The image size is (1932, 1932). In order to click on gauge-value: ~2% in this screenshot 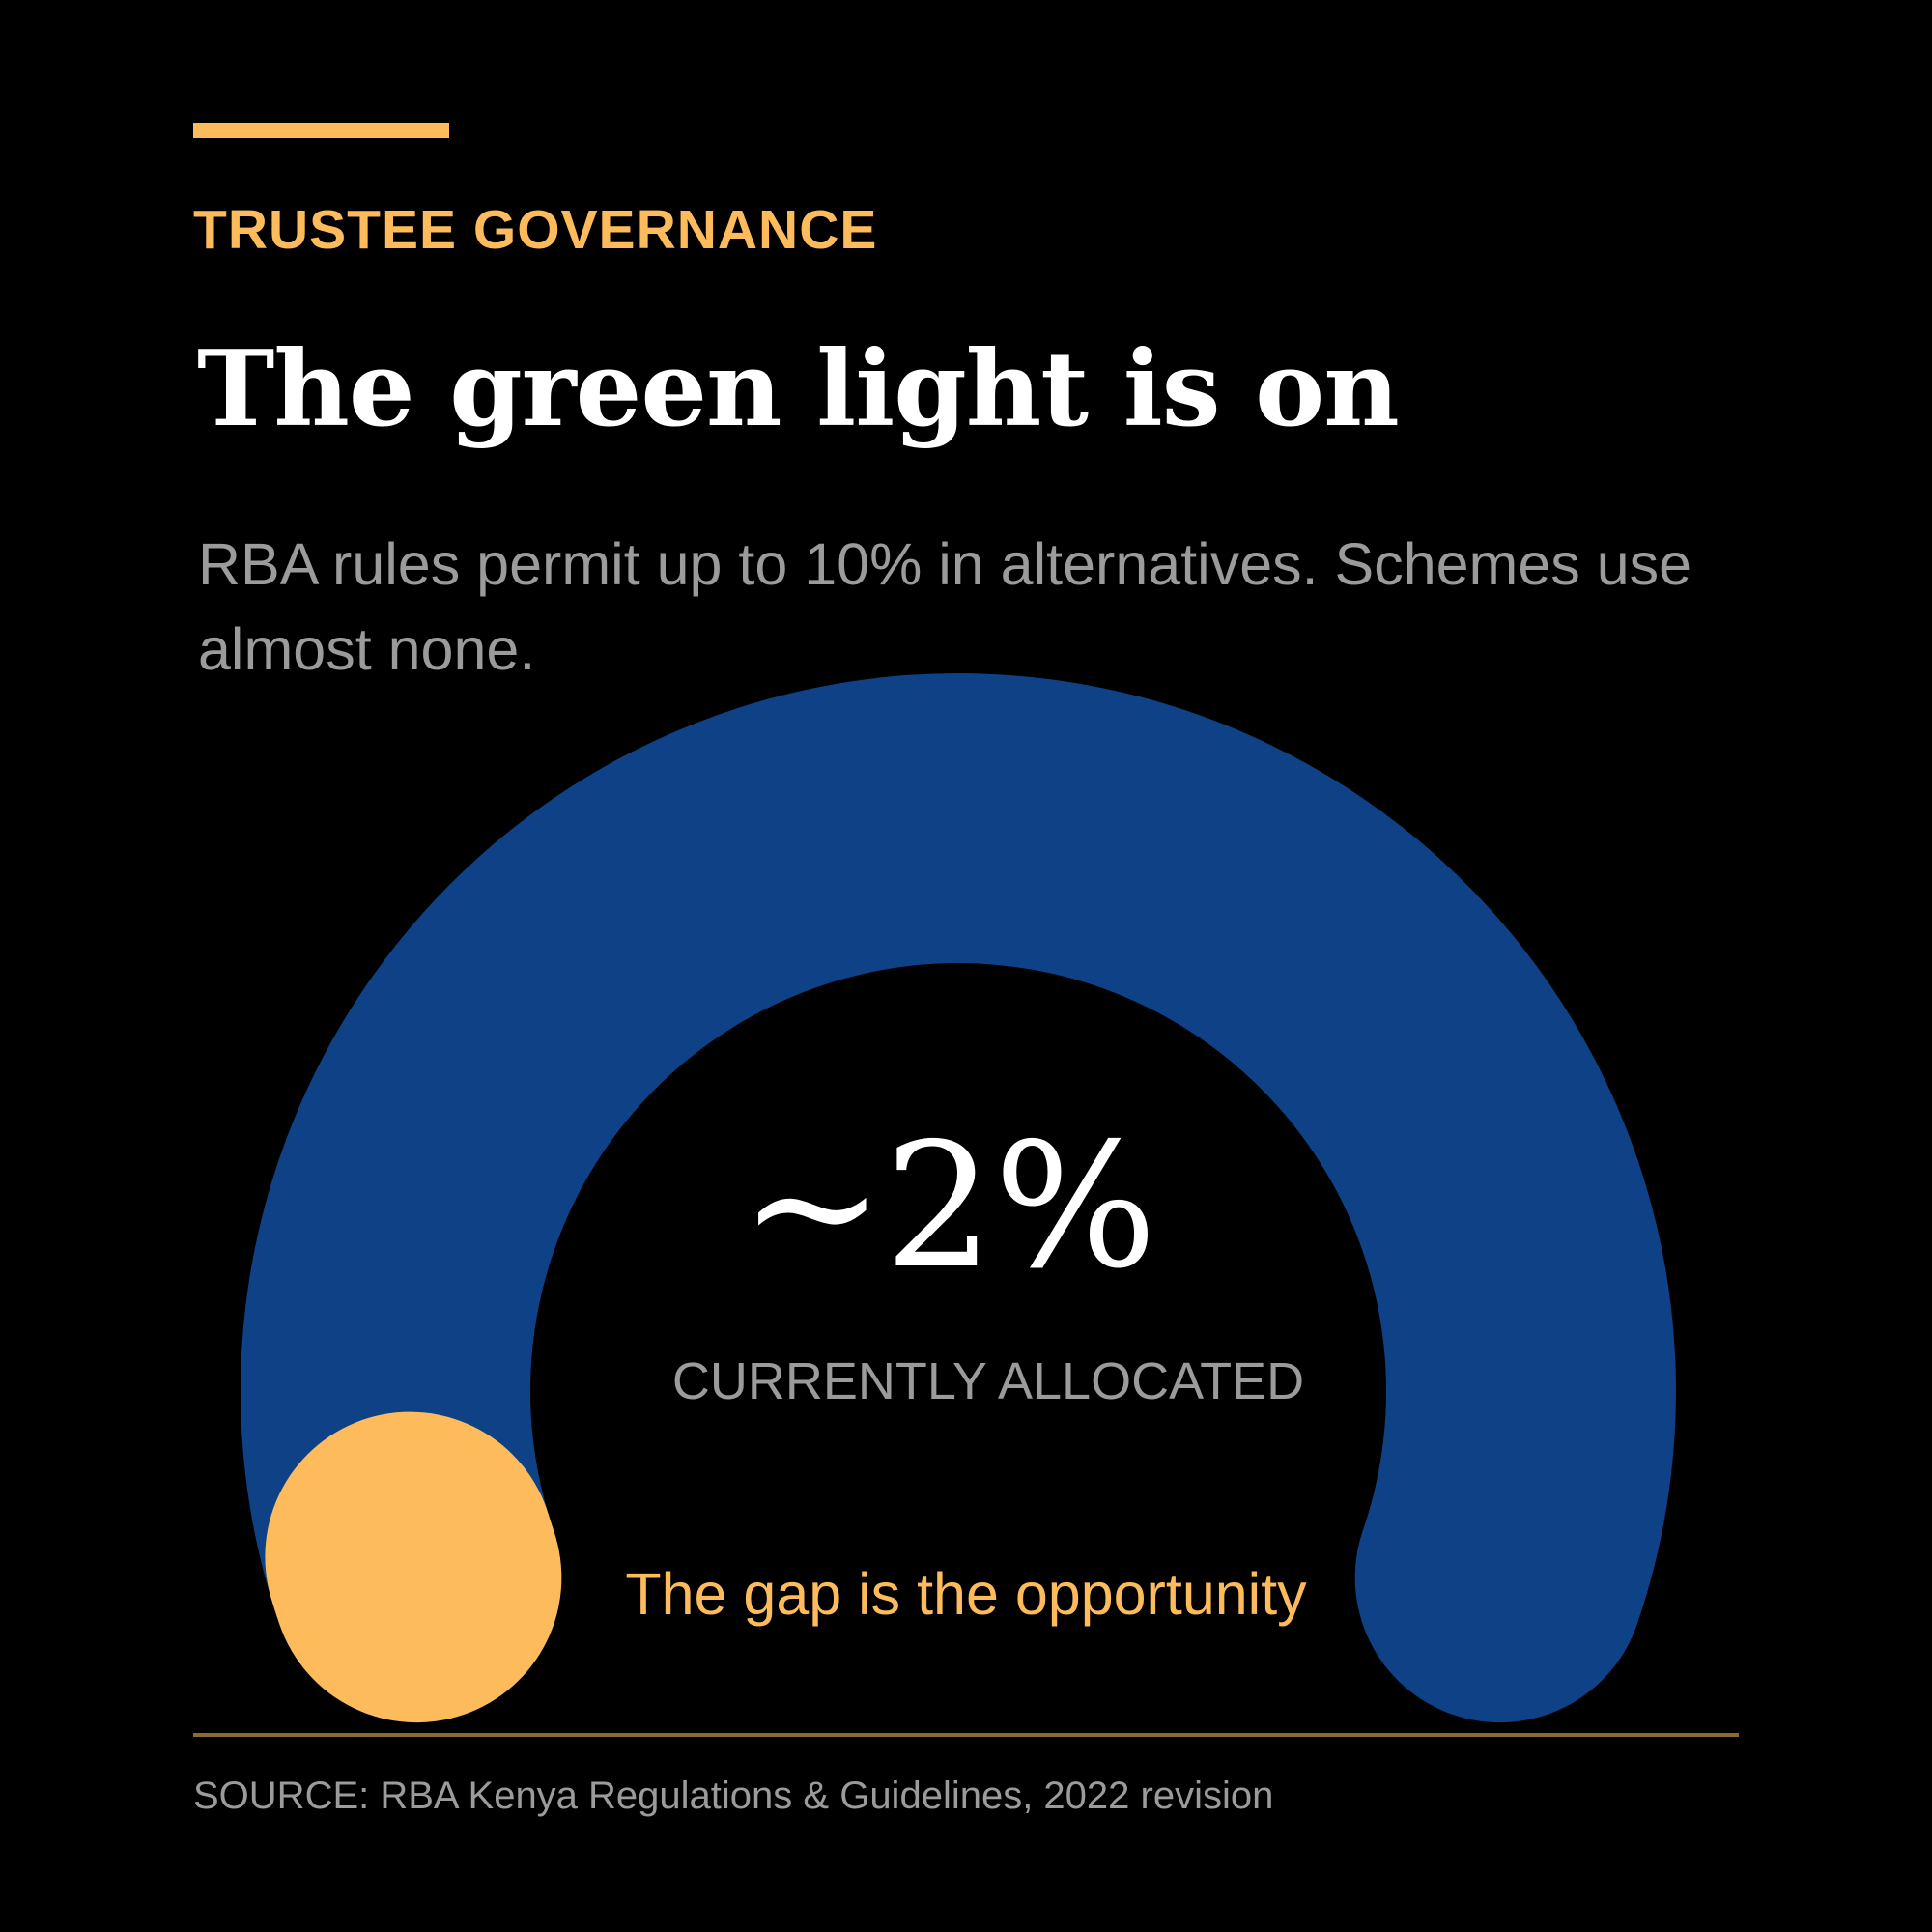, I will do `click(948, 1206)`.